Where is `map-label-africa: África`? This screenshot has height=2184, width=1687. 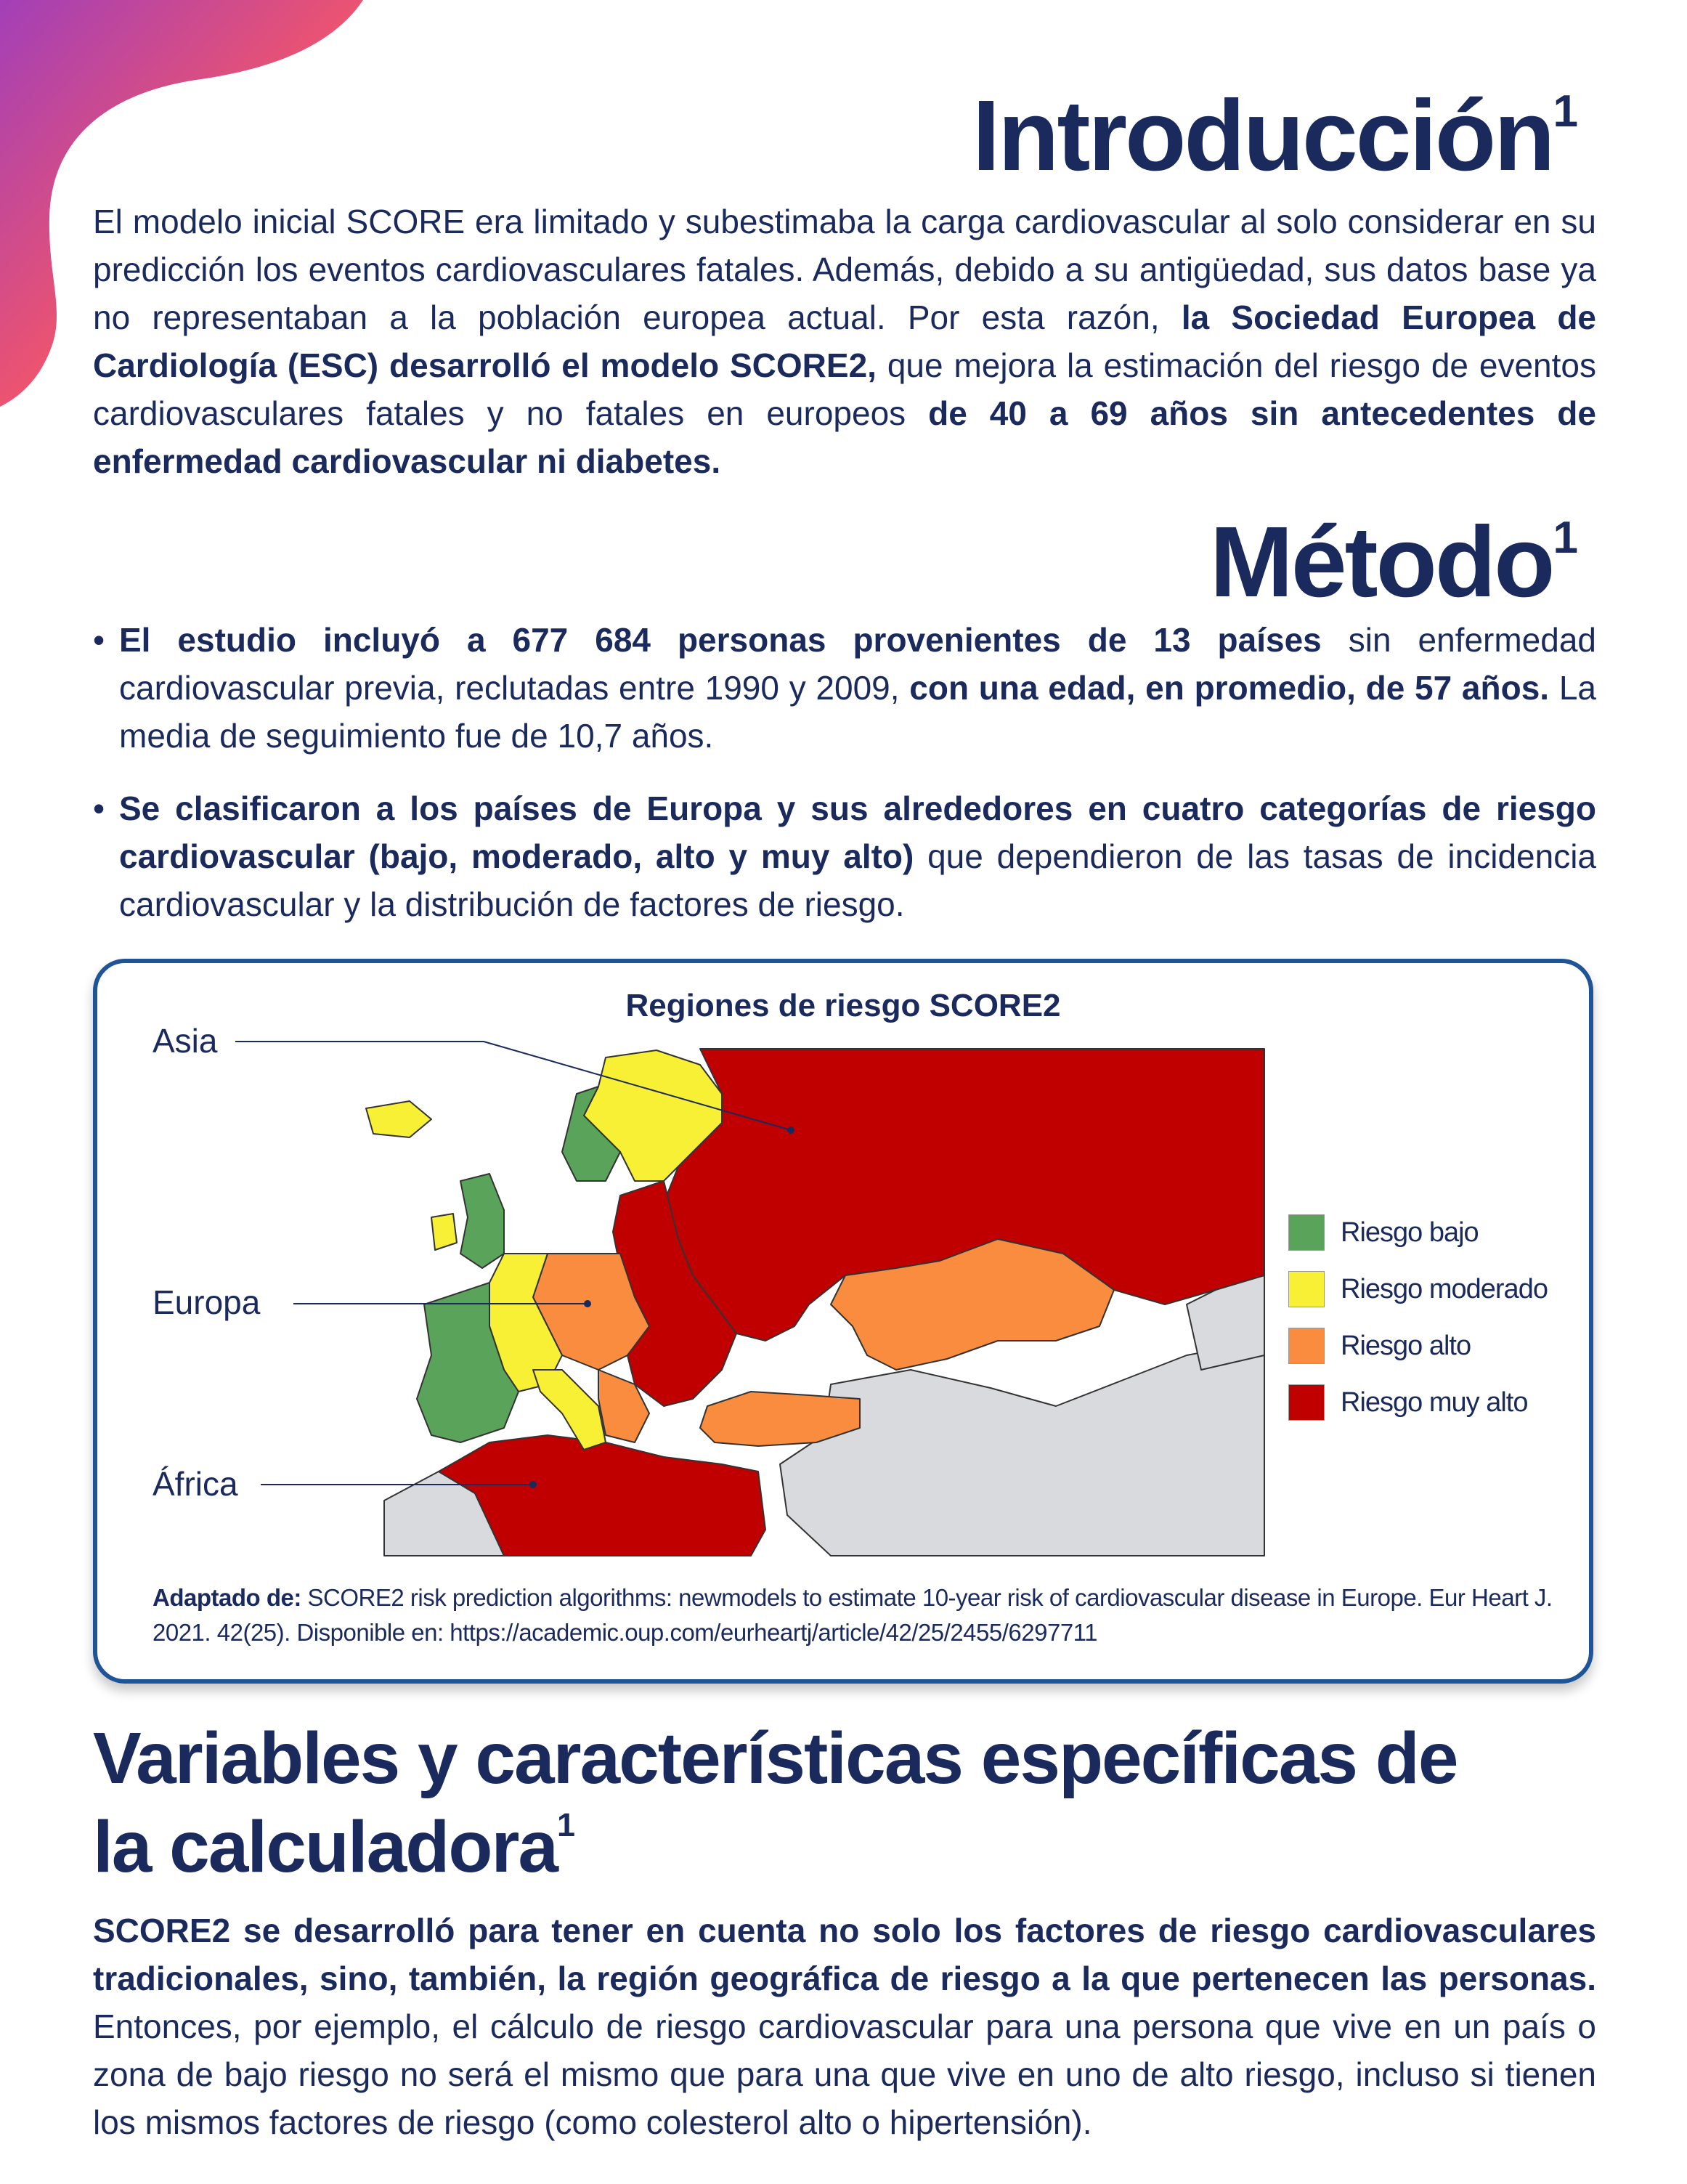 map-label-africa: África is located at coordinates (196, 1484).